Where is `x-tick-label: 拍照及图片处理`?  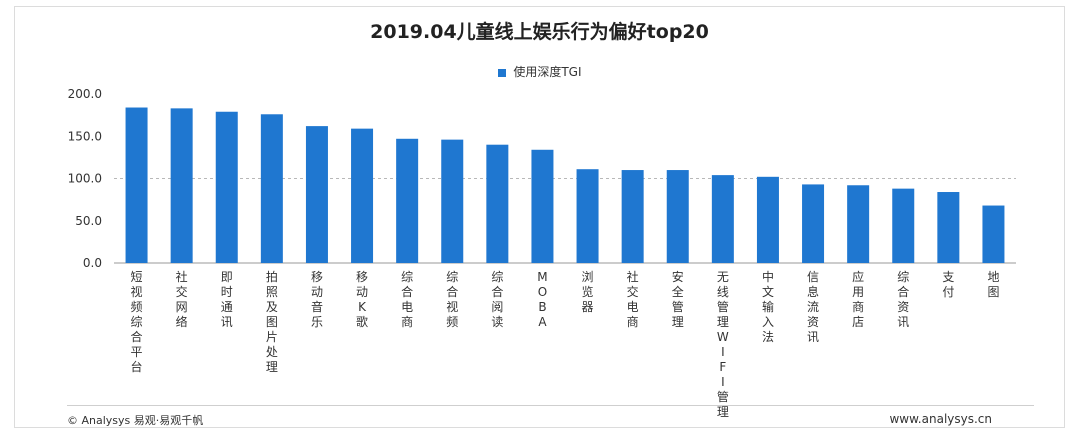
x-tick-label: 拍照及图片处理 is located at coordinates (272, 321).